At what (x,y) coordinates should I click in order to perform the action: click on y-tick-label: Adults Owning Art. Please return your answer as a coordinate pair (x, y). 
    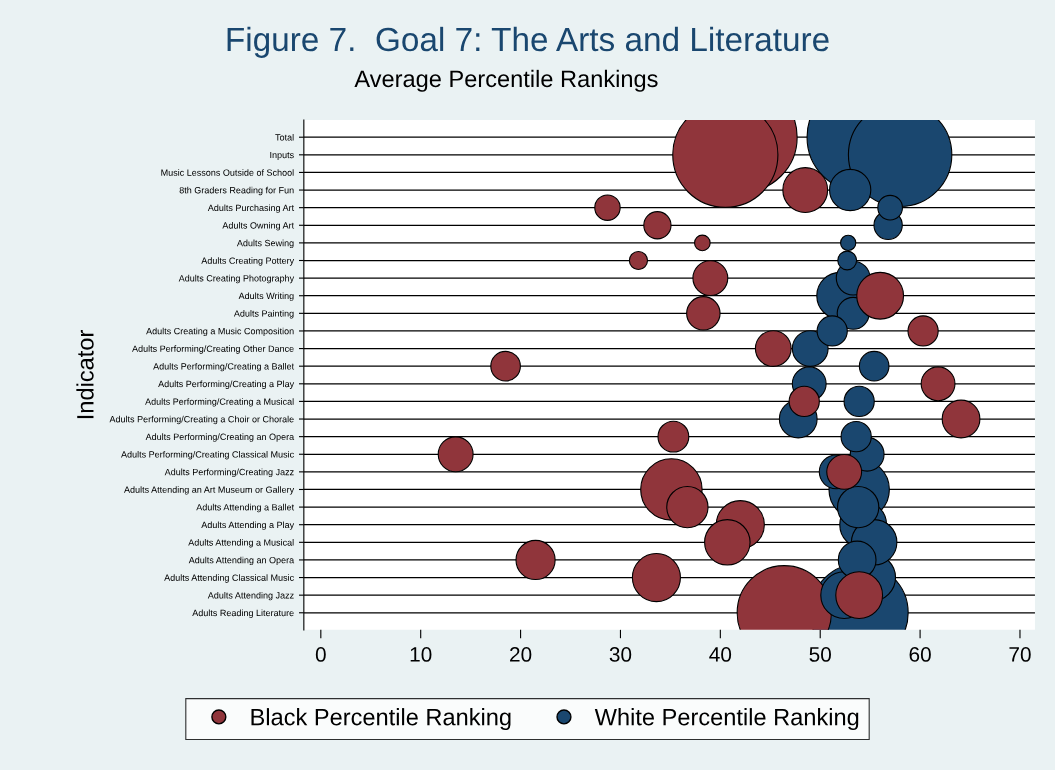
    Looking at the image, I should click on (258, 226).